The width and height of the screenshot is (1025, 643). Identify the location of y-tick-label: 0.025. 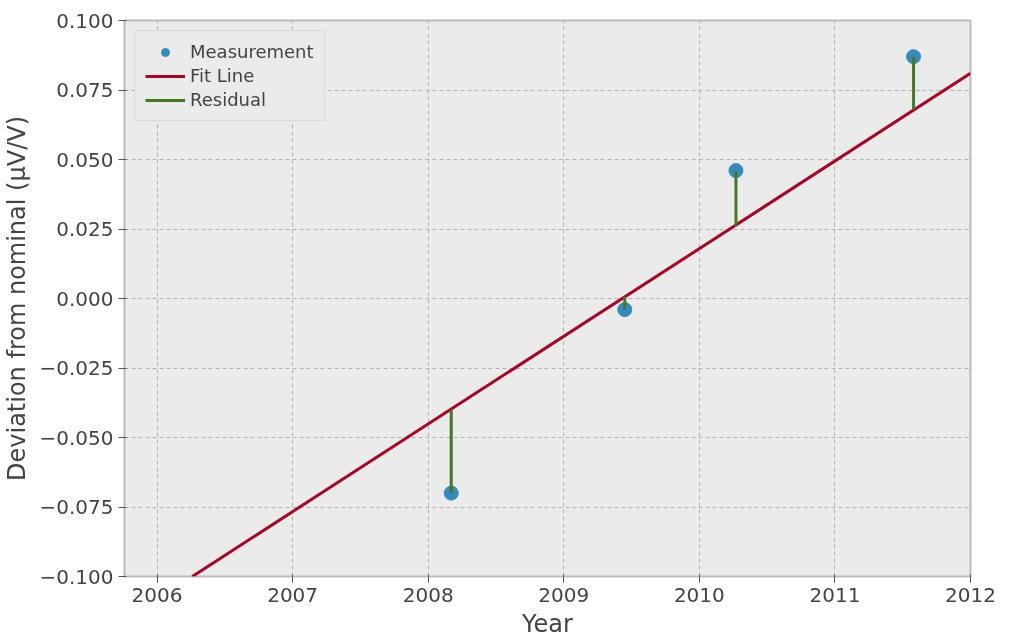
(85, 229).